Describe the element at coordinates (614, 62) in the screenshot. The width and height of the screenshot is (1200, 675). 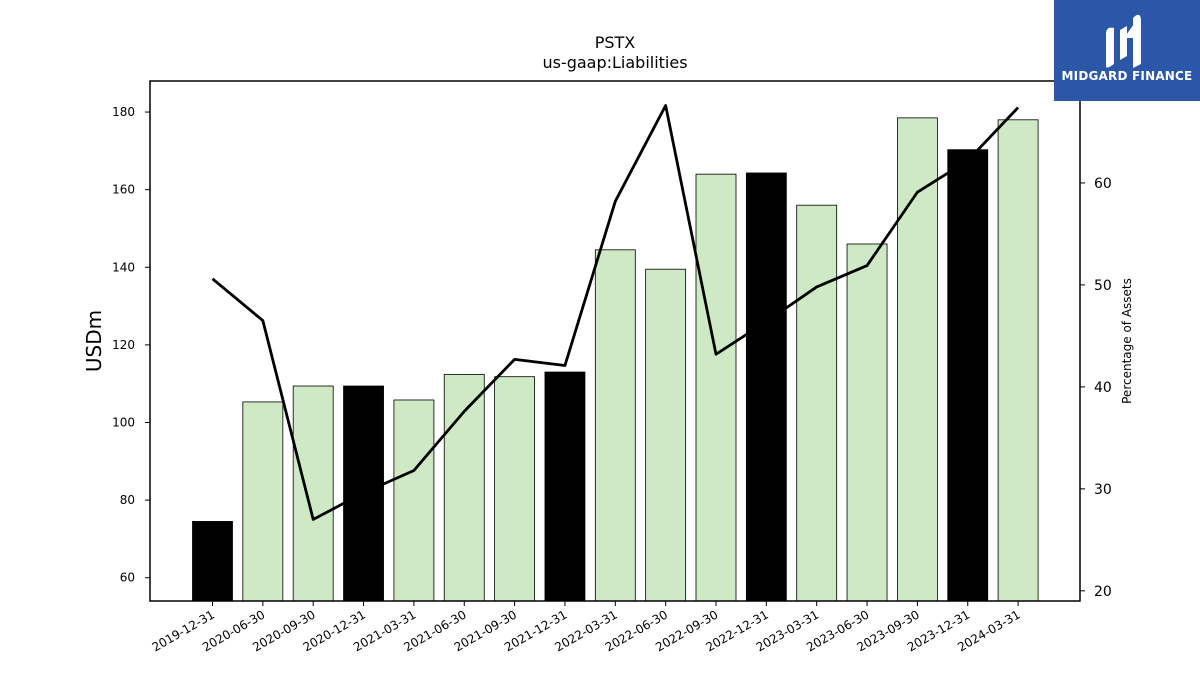
I see `chart-subtitle: us-gaap:Liabilities` at that location.